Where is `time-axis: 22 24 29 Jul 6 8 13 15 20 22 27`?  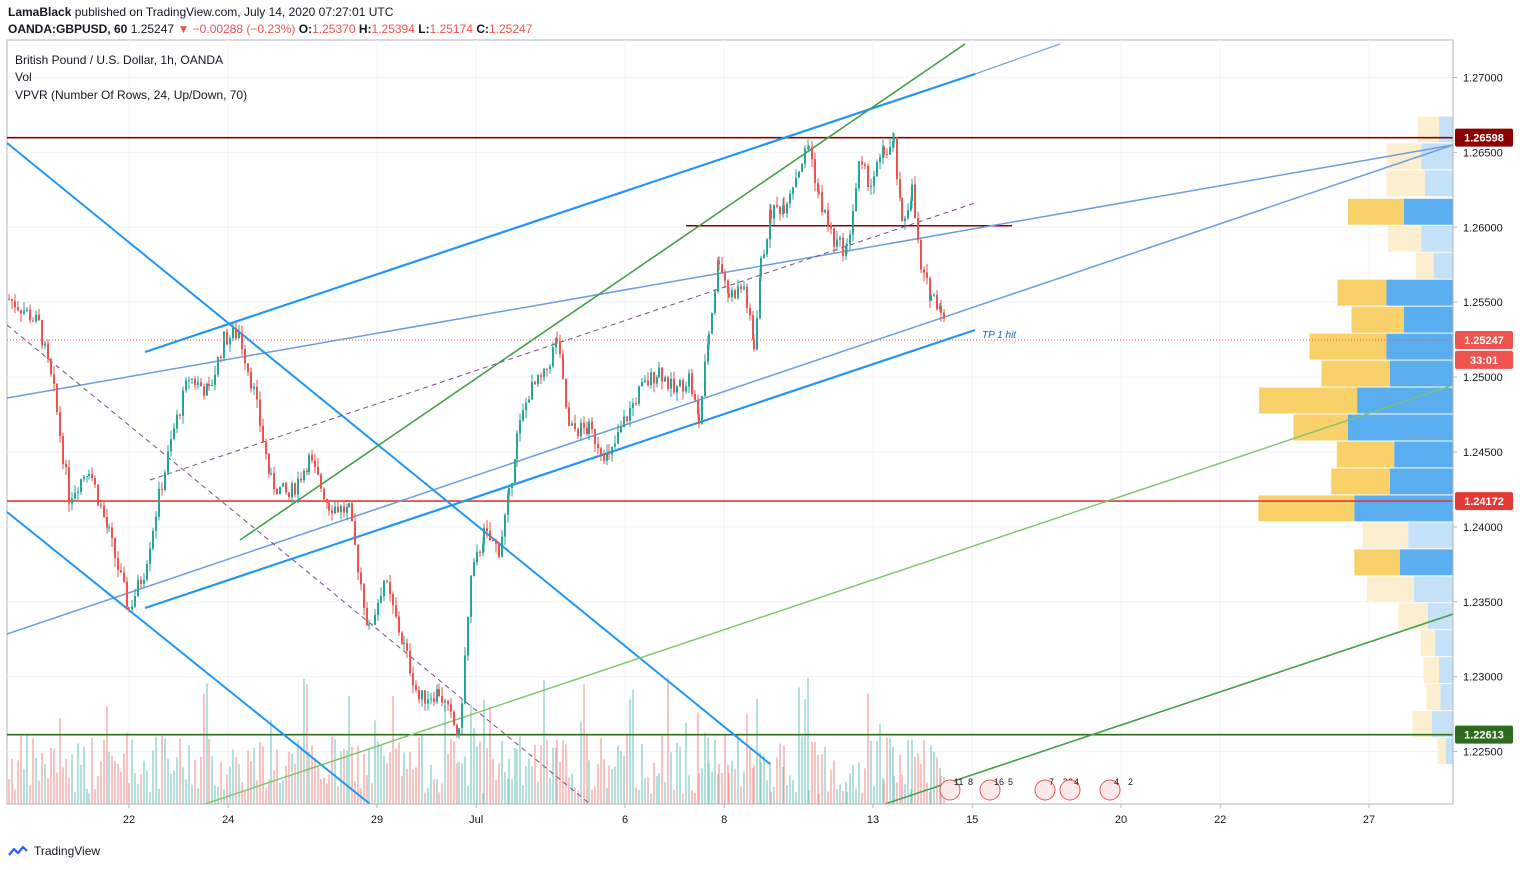
time-axis: 22 24 29 Jul 6 8 13 15 20 22 27 is located at coordinates (749, 815).